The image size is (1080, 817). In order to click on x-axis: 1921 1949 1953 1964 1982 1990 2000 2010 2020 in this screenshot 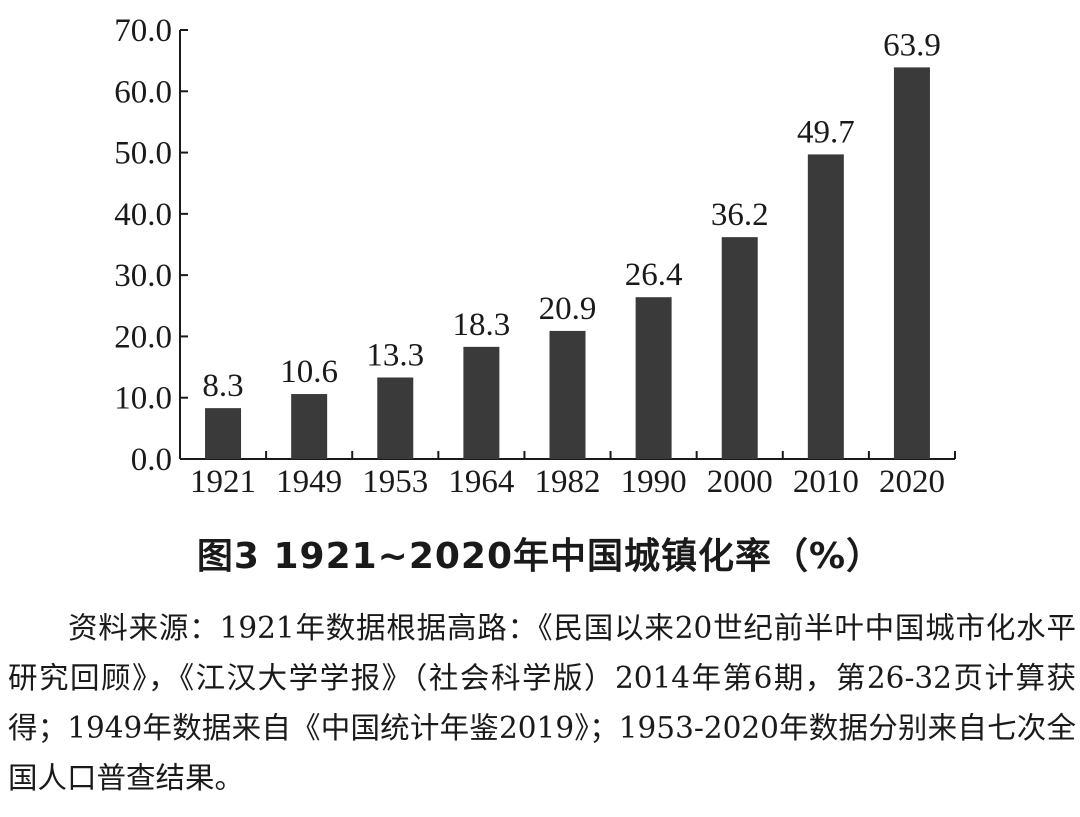, I will do `click(568, 475)`.